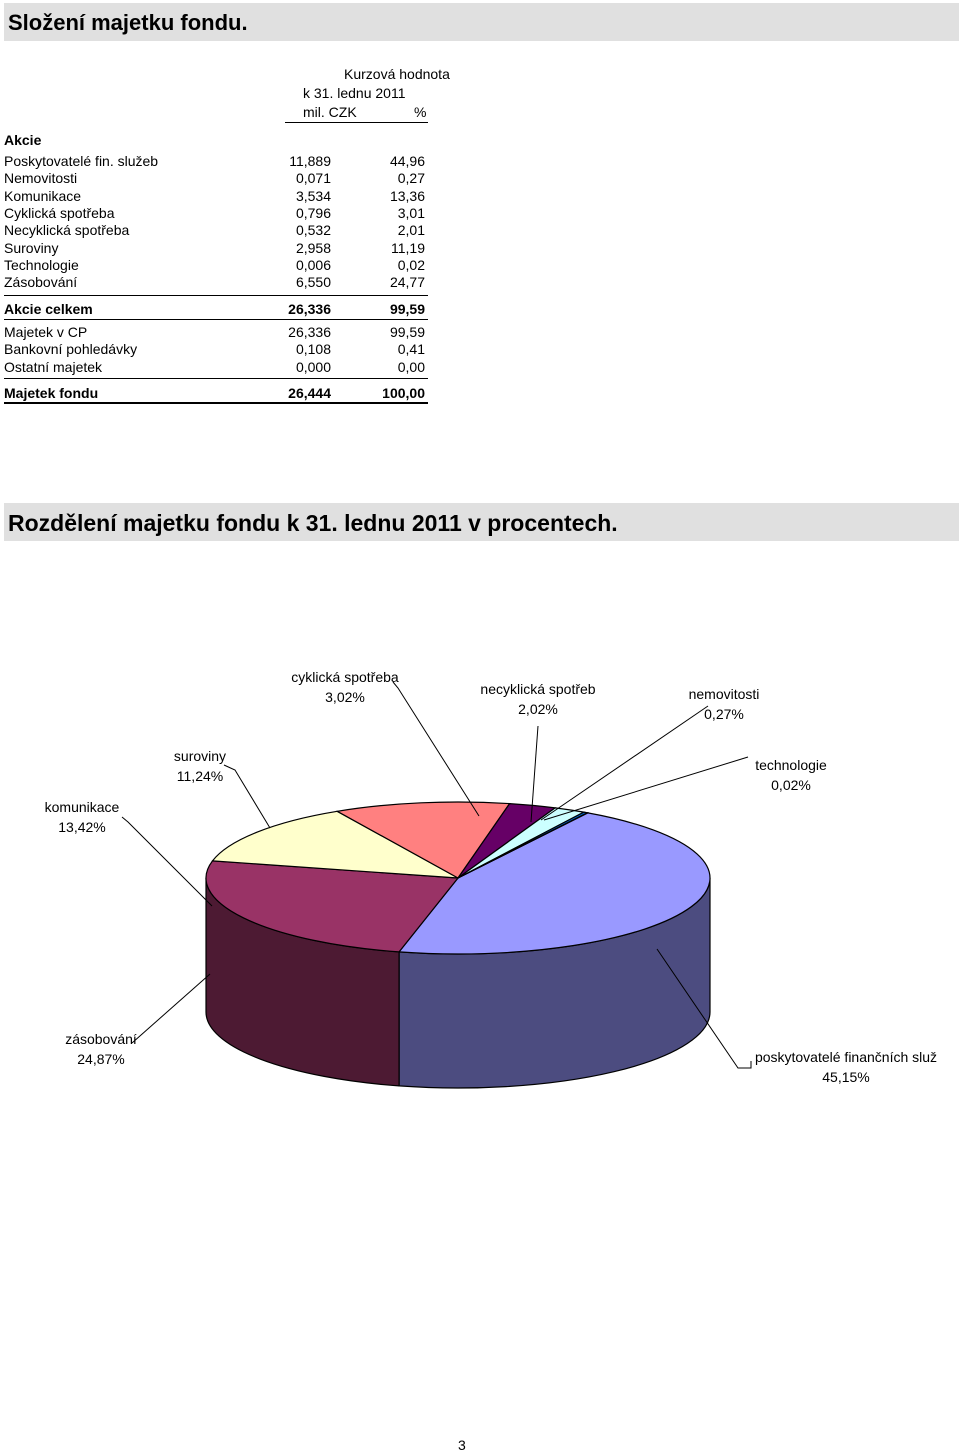 Image resolution: width=960 pixels, height=1455 pixels. What do you see at coordinates (67, 230) in the screenshot?
I see `row-label: Necyklická spotřeba` at bounding box center [67, 230].